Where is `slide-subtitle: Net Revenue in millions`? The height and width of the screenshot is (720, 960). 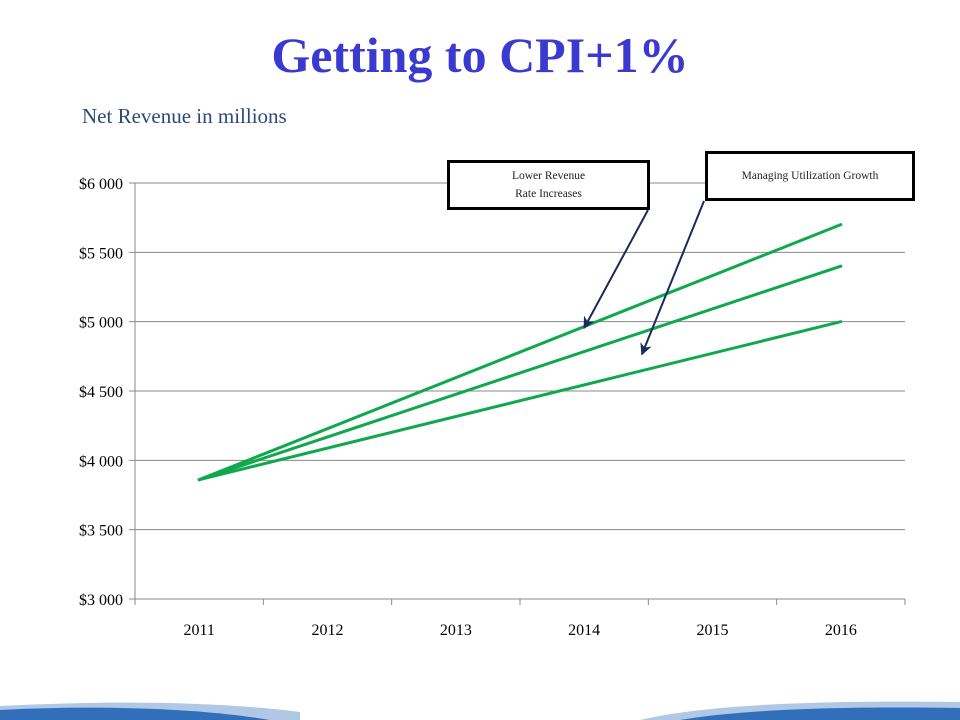 slide-subtitle: Net Revenue in millions is located at coordinates (184, 116).